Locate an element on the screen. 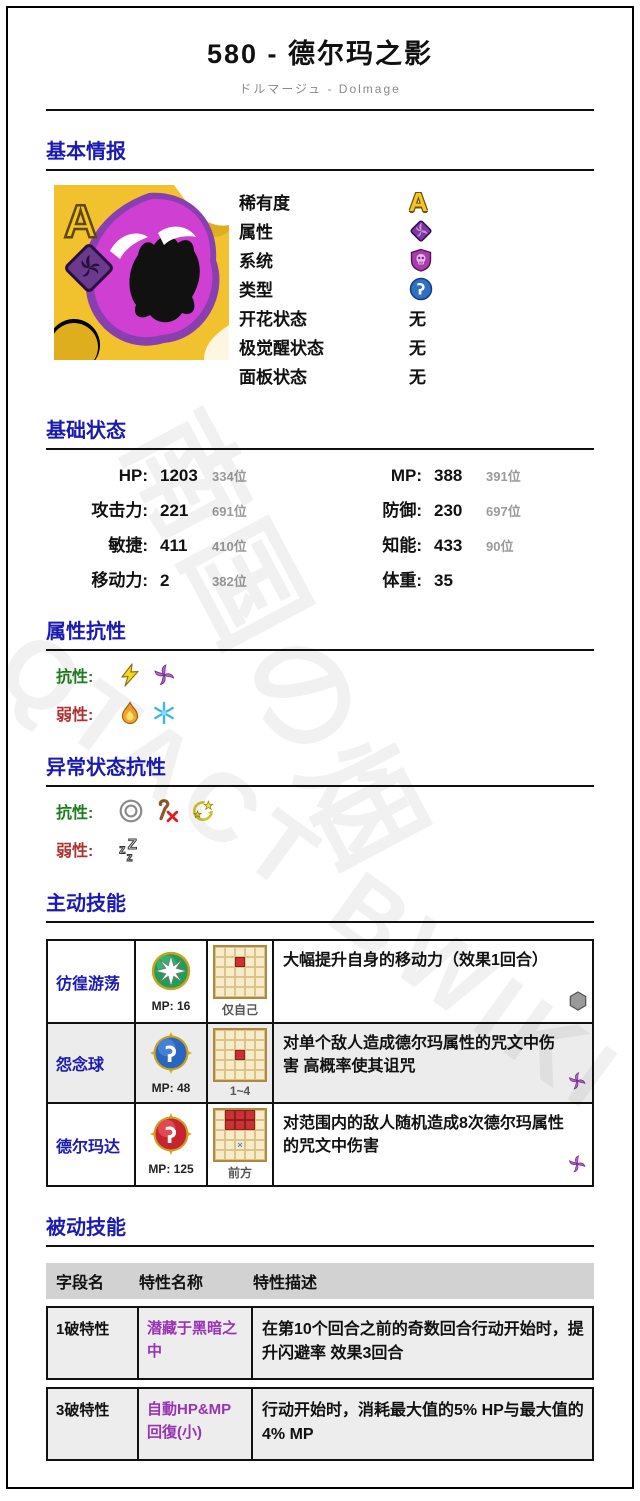 The width and height of the screenshot is (640, 1501). character-portrait: A is located at coordinates (141, 272).